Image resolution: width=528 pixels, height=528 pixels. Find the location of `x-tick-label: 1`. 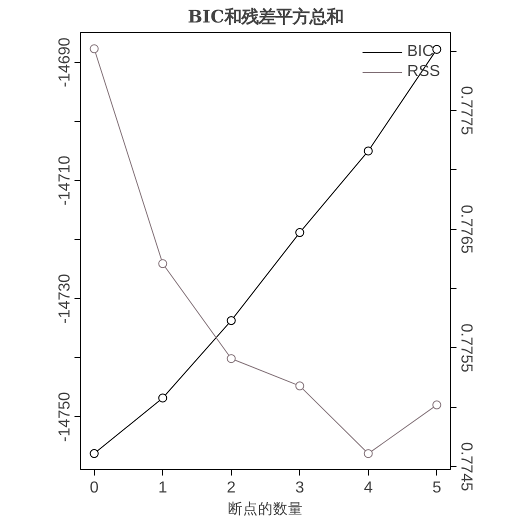

x-tick-label: 1 is located at coordinates (163, 488).